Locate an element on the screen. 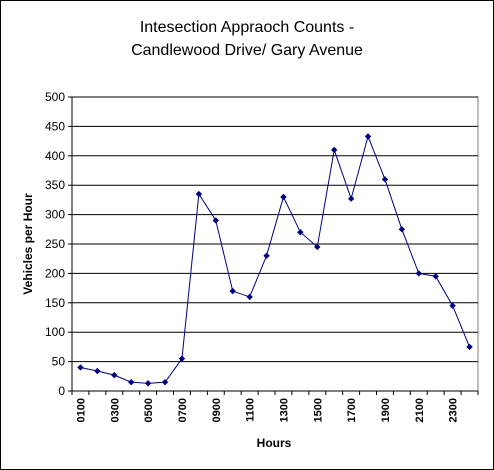  y-axis-ticks: 0 50 100 150 200 250 300 350 400 450 500 is located at coordinates (58, 244).